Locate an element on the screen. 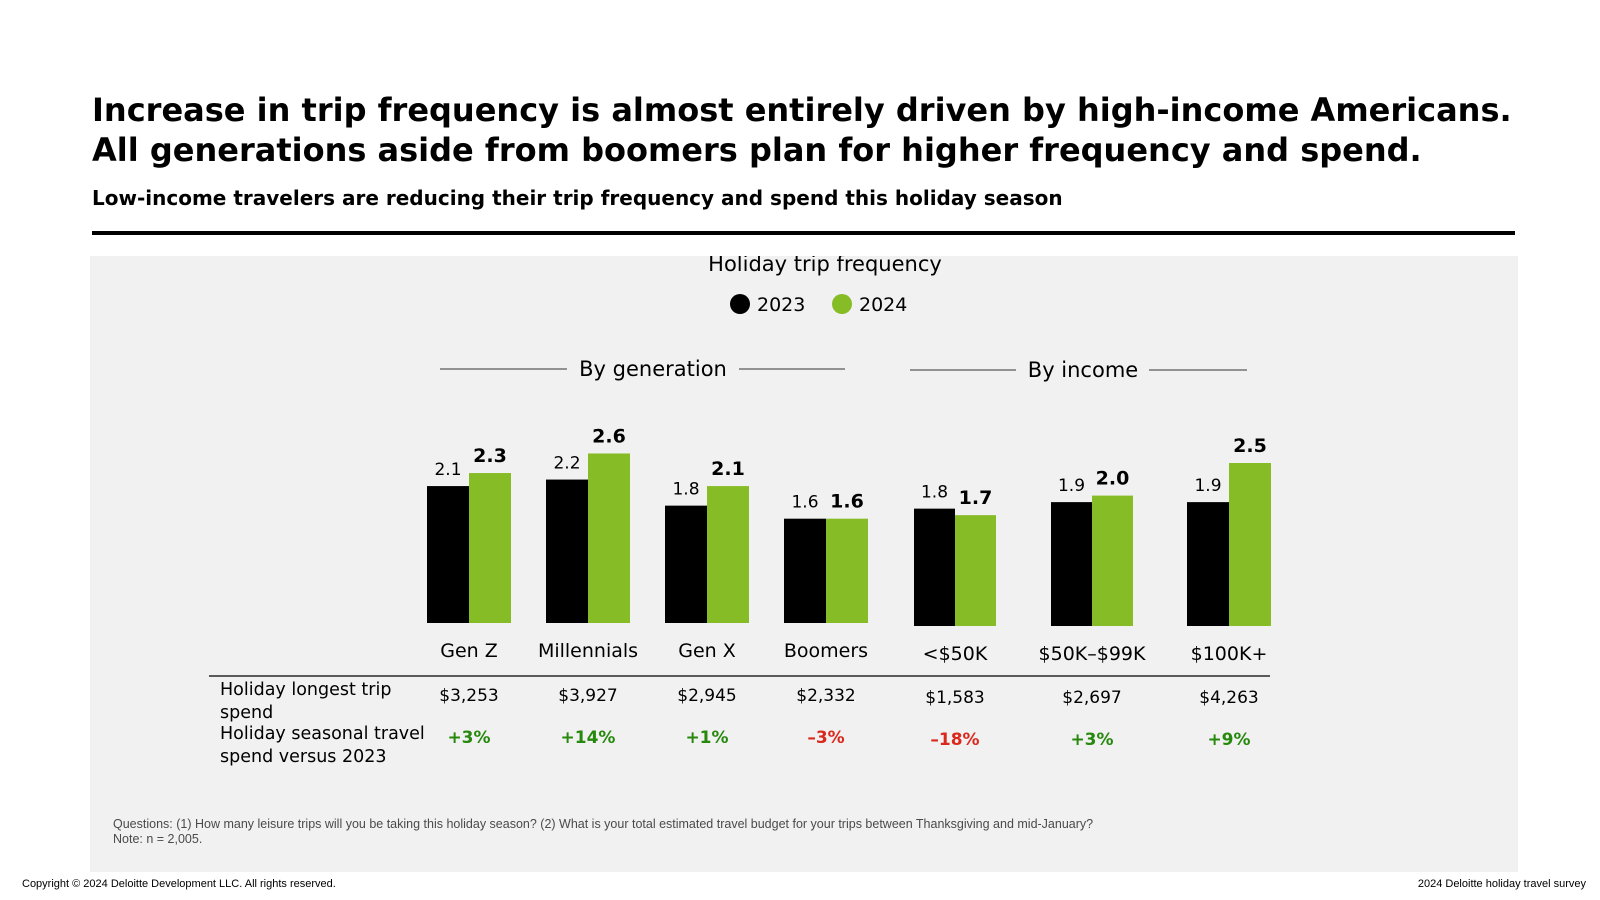 This screenshot has width=1600, height=900. table-cell-1-6: +9% is located at coordinates (1228, 740).